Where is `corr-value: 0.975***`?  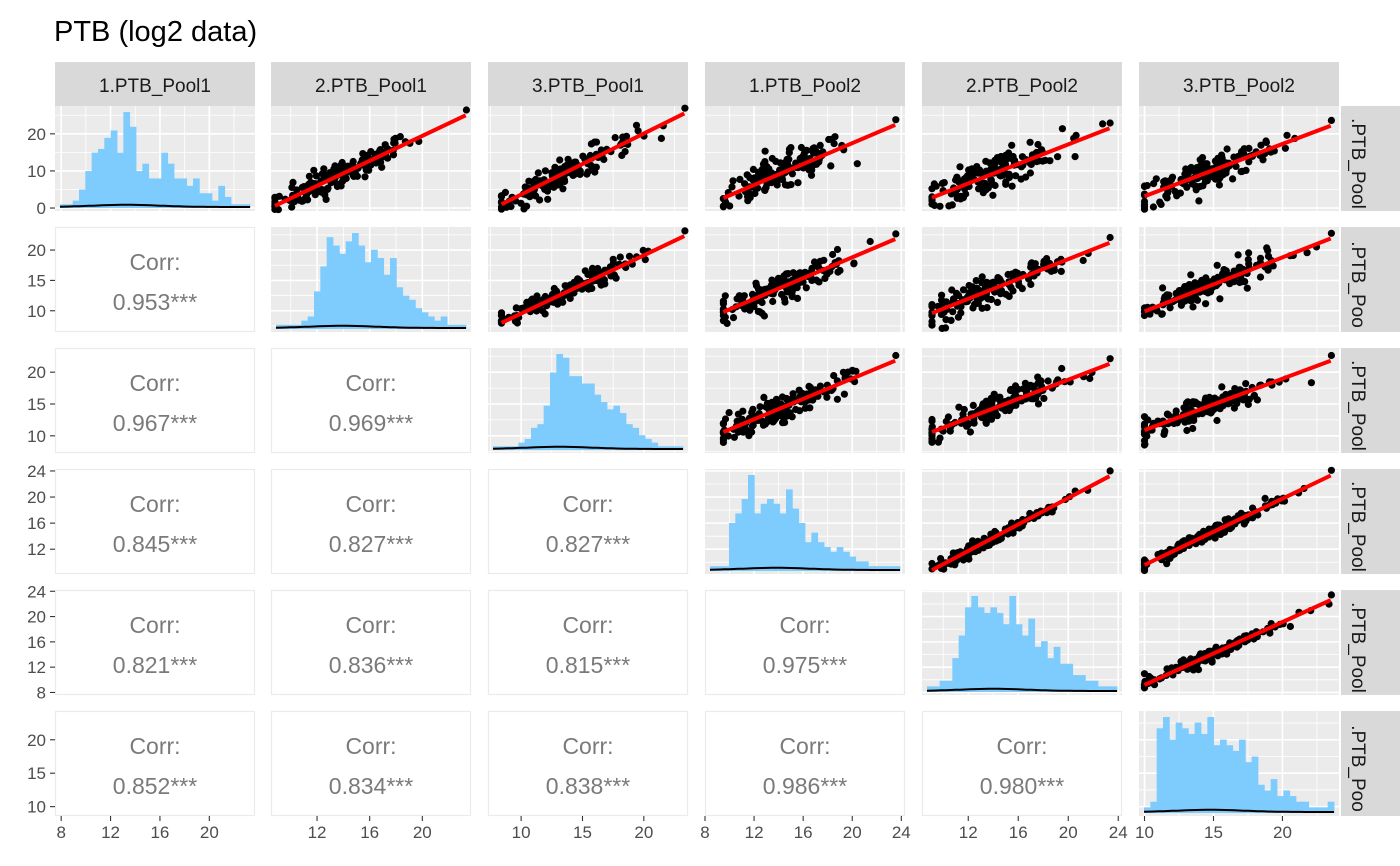
corr-value: 0.975*** is located at coordinates (805, 665).